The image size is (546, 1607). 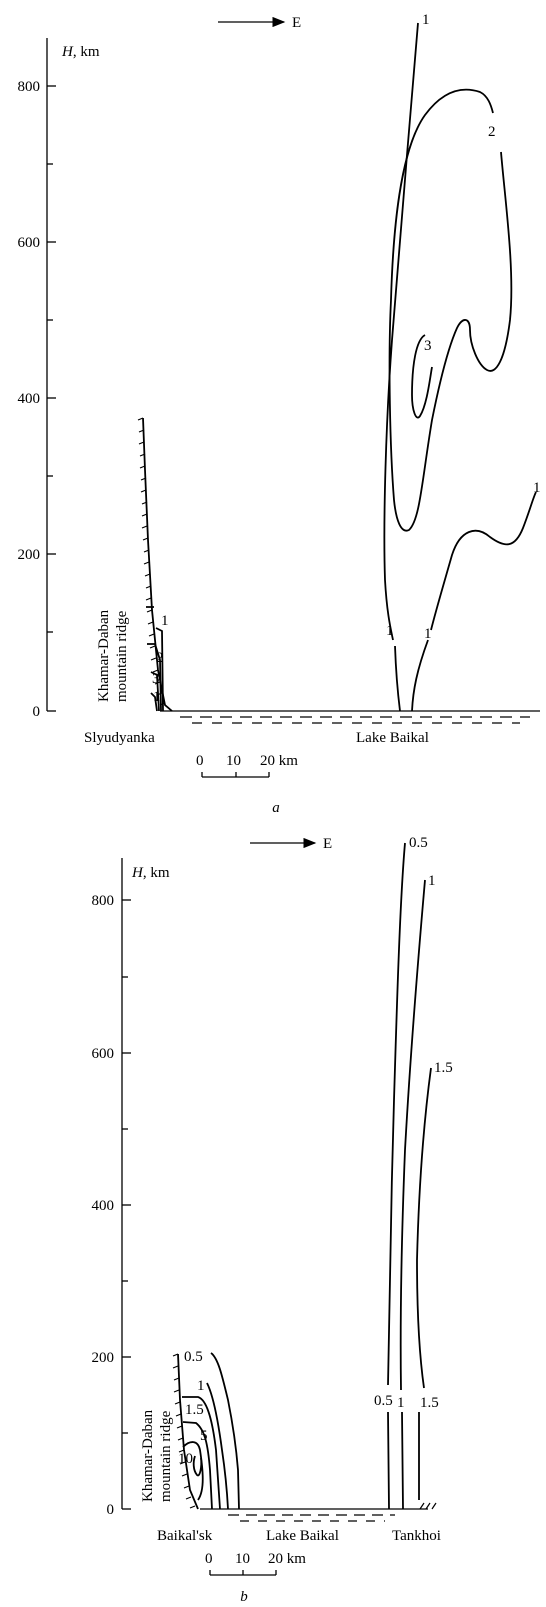 What do you see at coordinates (474, 601) in the screenshot?
I see `isoline-1-plume-right` at bounding box center [474, 601].